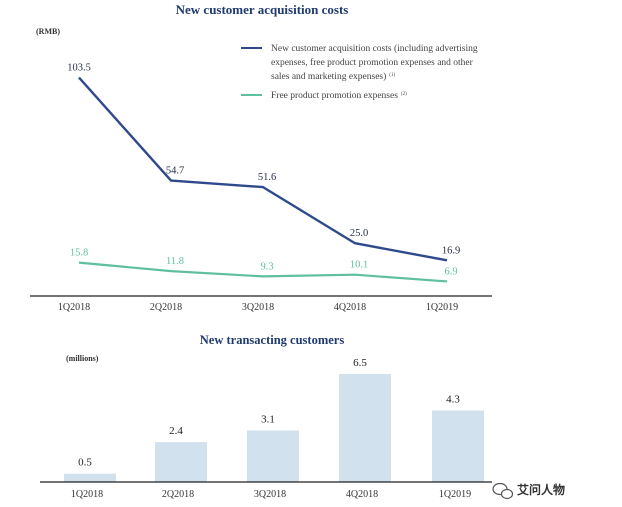 The width and height of the screenshot is (622, 507). Describe the element at coordinates (79, 253) in the screenshot. I see `data-label-1-0: 15.8` at that location.